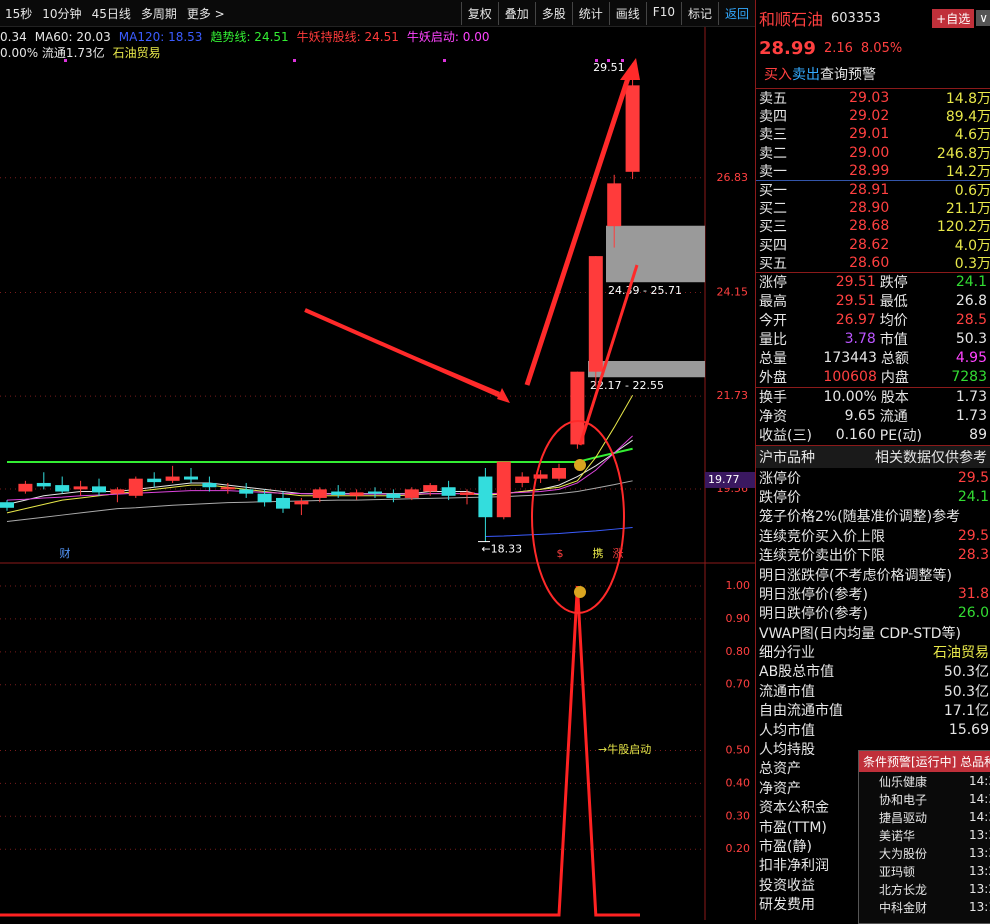 The width and height of the screenshot is (990, 924). What do you see at coordinates (897, 871) in the screenshot?
I see `alert-name: 亚玛顿` at bounding box center [897, 871].